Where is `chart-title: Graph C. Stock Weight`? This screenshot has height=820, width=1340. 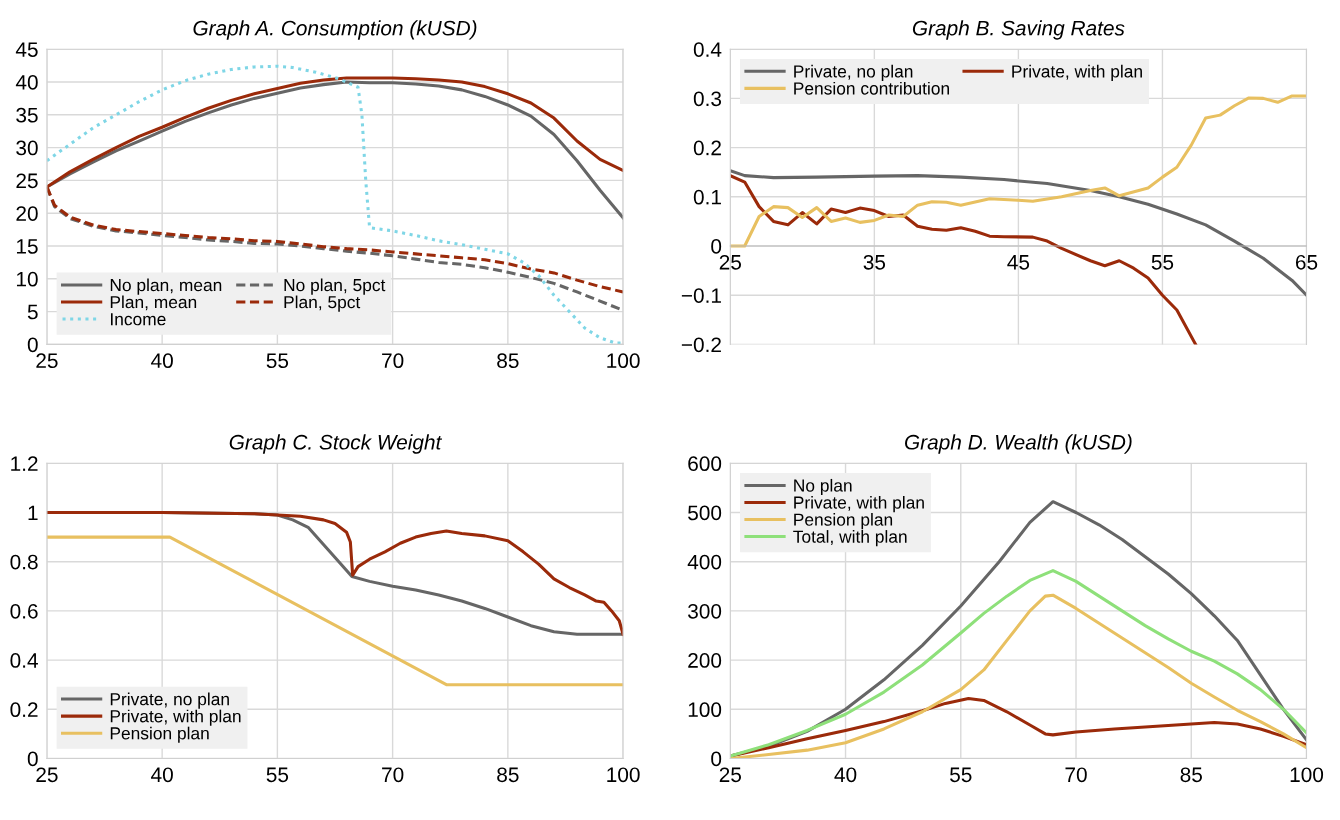
chart-title: Graph C. Stock Weight is located at coordinates (336, 444).